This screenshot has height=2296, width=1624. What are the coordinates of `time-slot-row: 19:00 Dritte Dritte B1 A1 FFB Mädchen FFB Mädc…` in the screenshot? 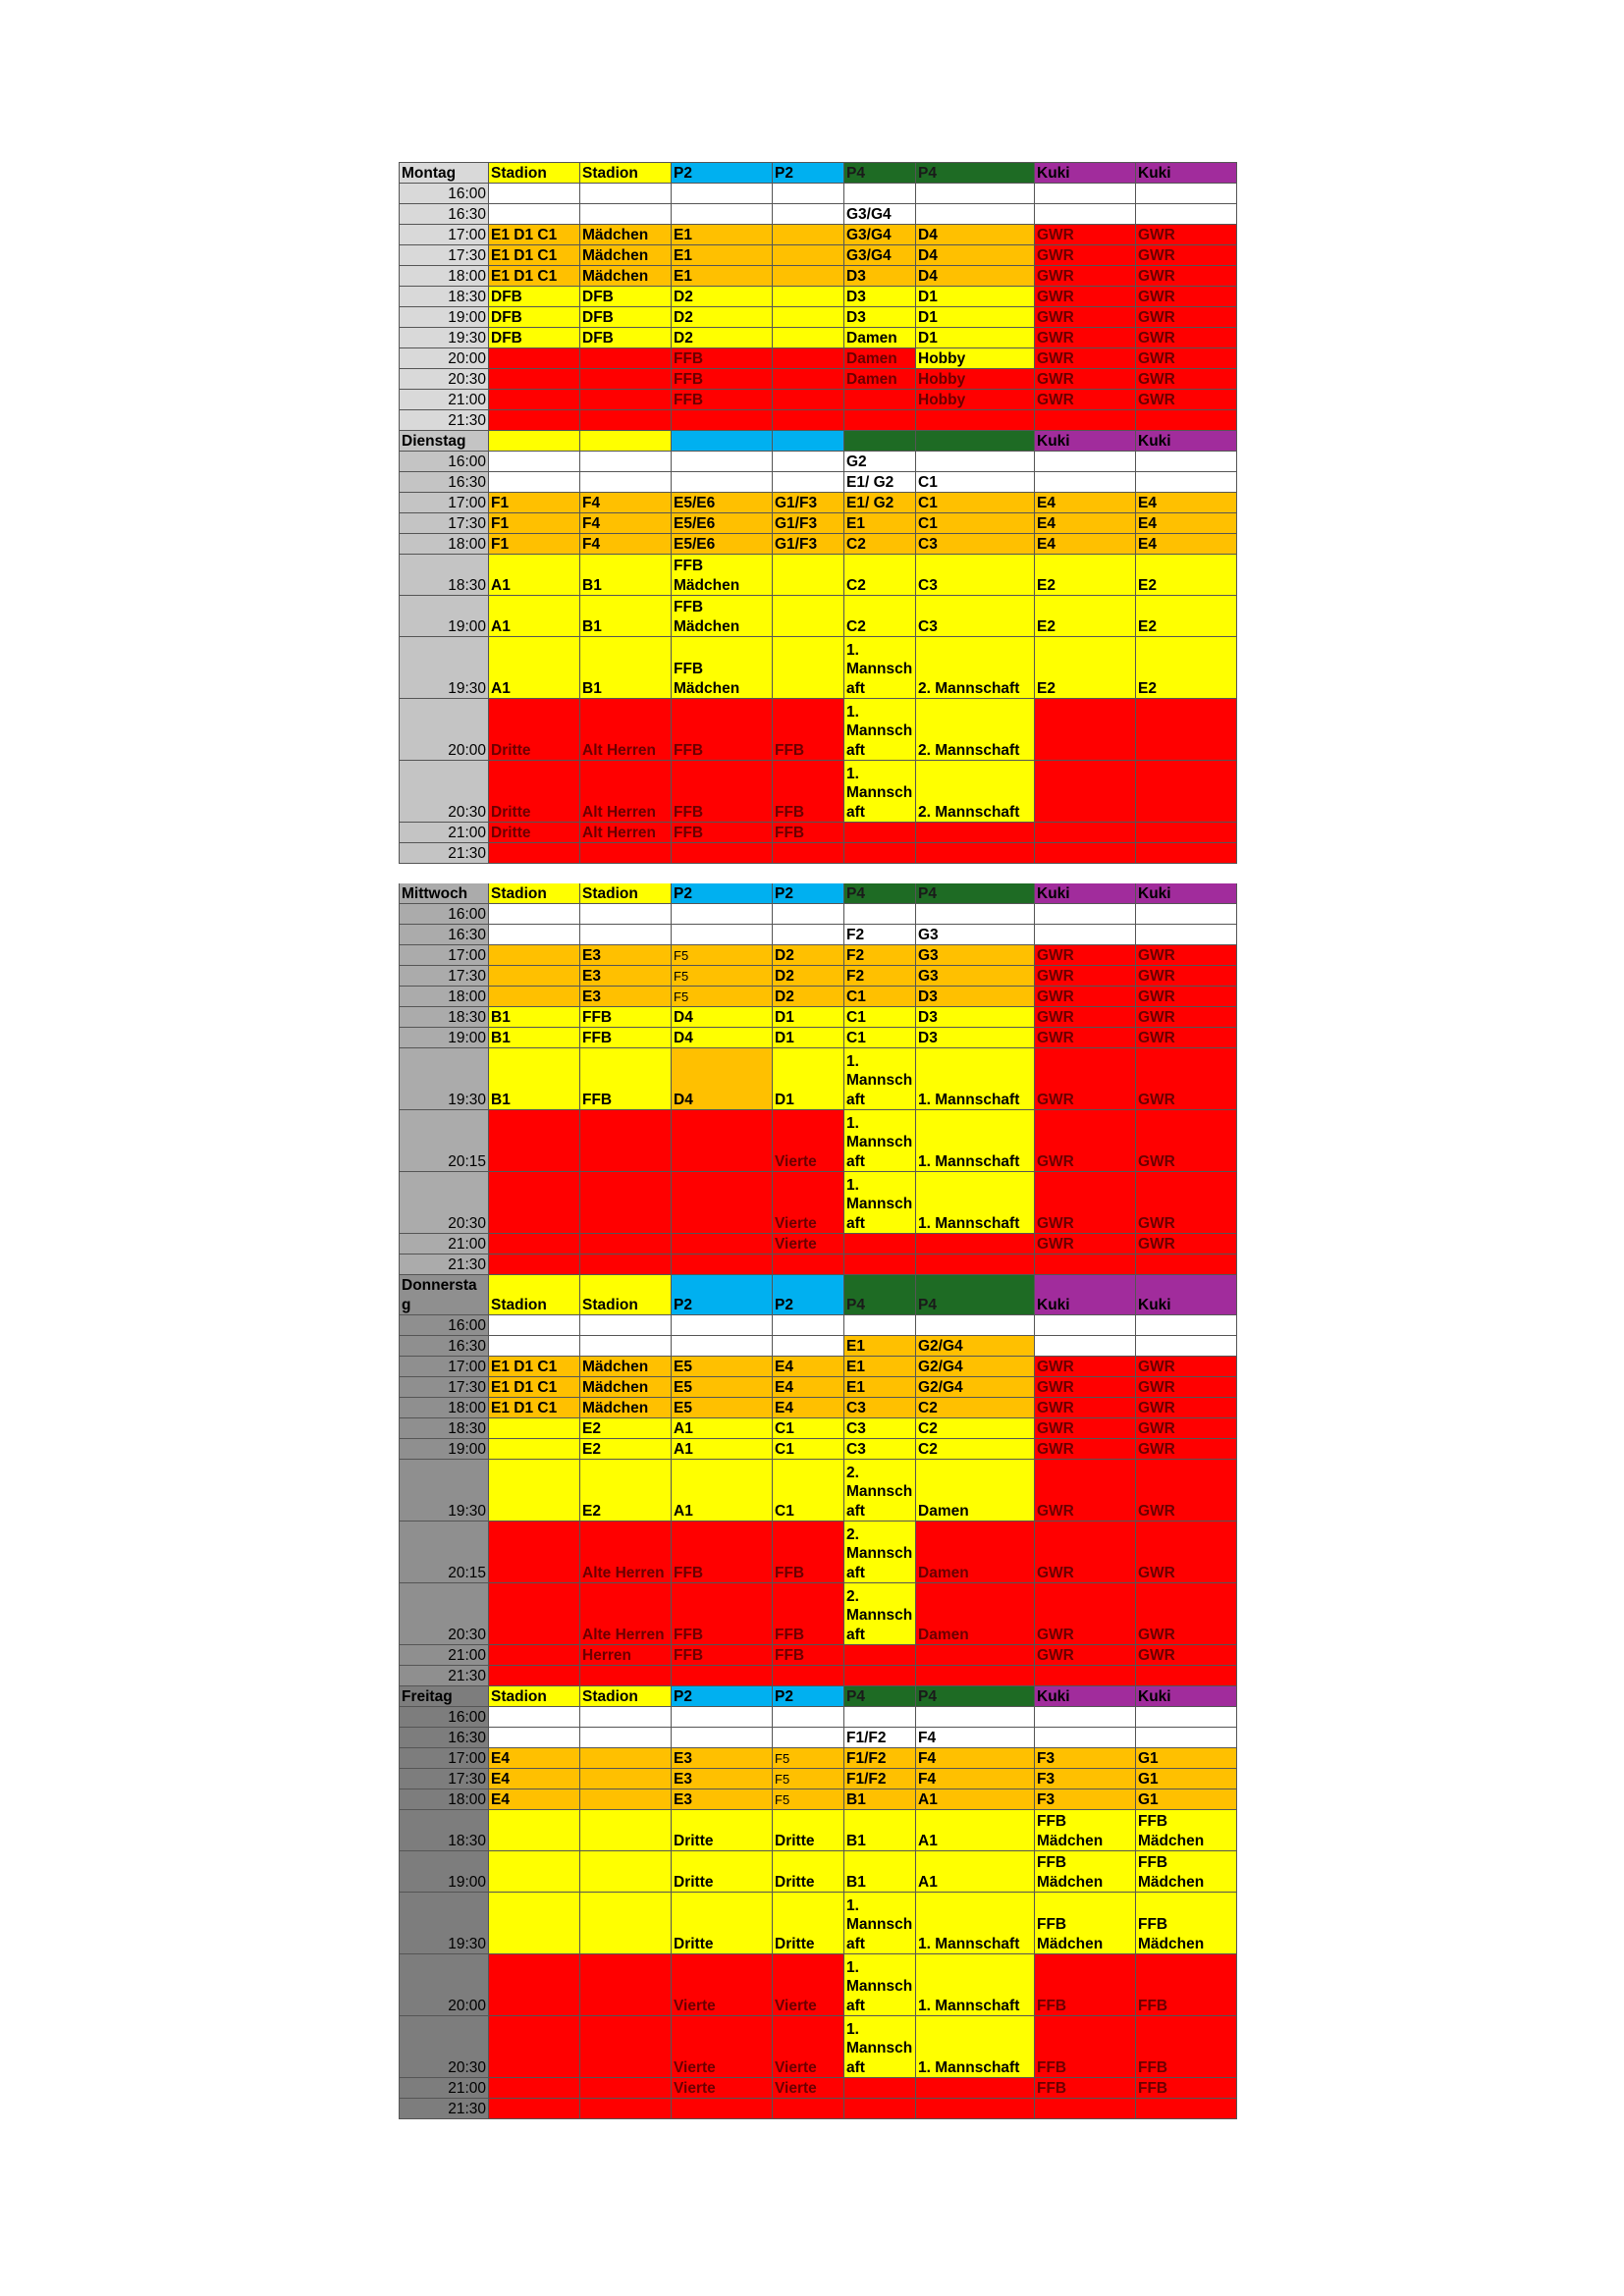 It's located at (818, 1872).